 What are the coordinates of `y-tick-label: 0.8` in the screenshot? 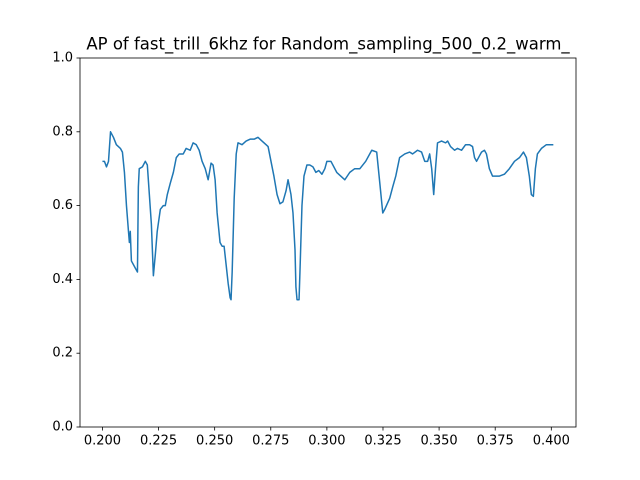 It's located at (62, 131).